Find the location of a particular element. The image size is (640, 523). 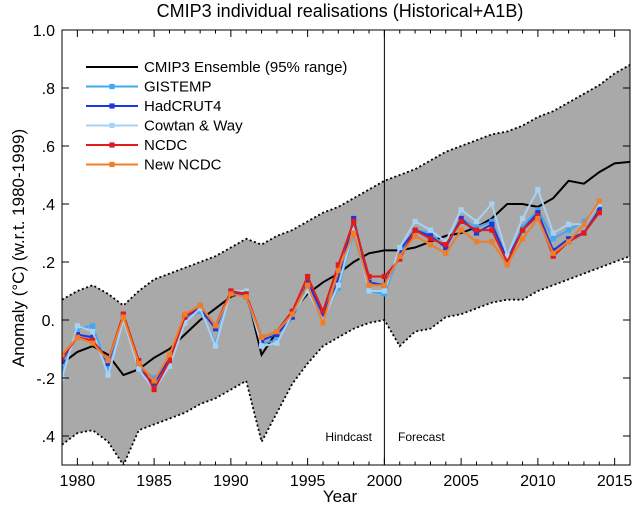

y-tick-label: 0. is located at coordinates (48, 321).